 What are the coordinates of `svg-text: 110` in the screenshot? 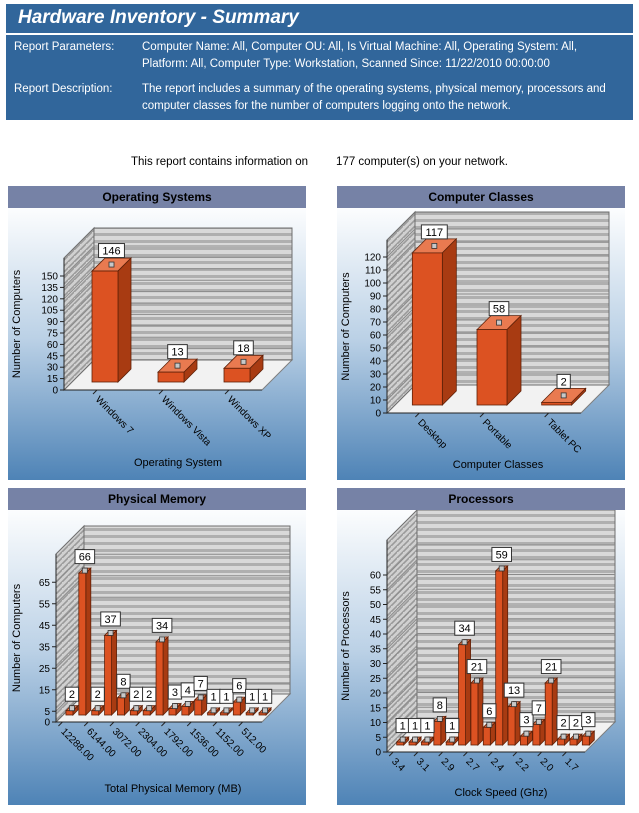 It's located at (373, 271).